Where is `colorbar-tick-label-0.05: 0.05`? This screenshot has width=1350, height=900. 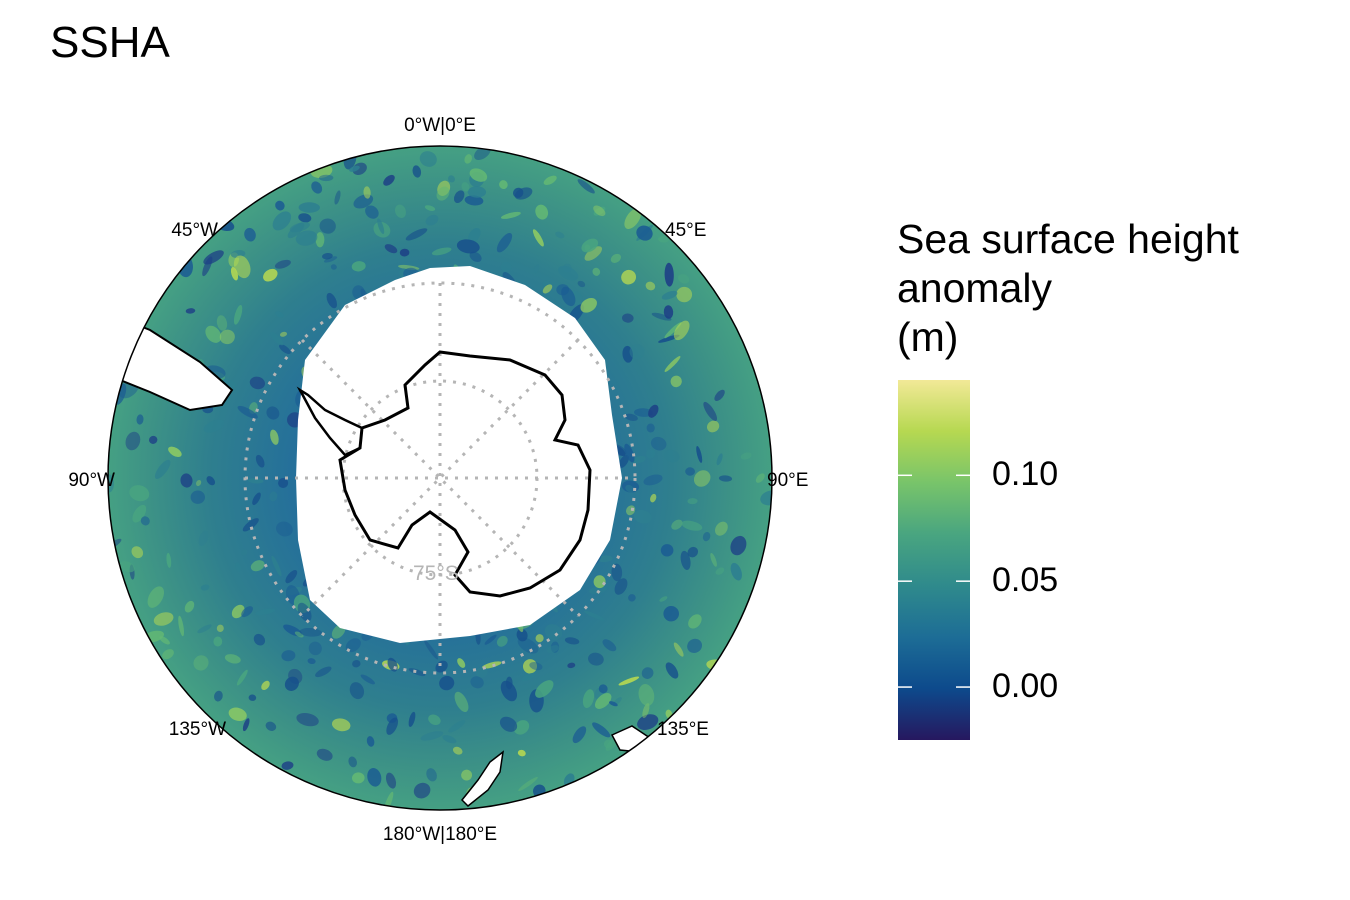 colorbar-tick-label-0.05: 0.05 is located at coordinates (1025, 580).